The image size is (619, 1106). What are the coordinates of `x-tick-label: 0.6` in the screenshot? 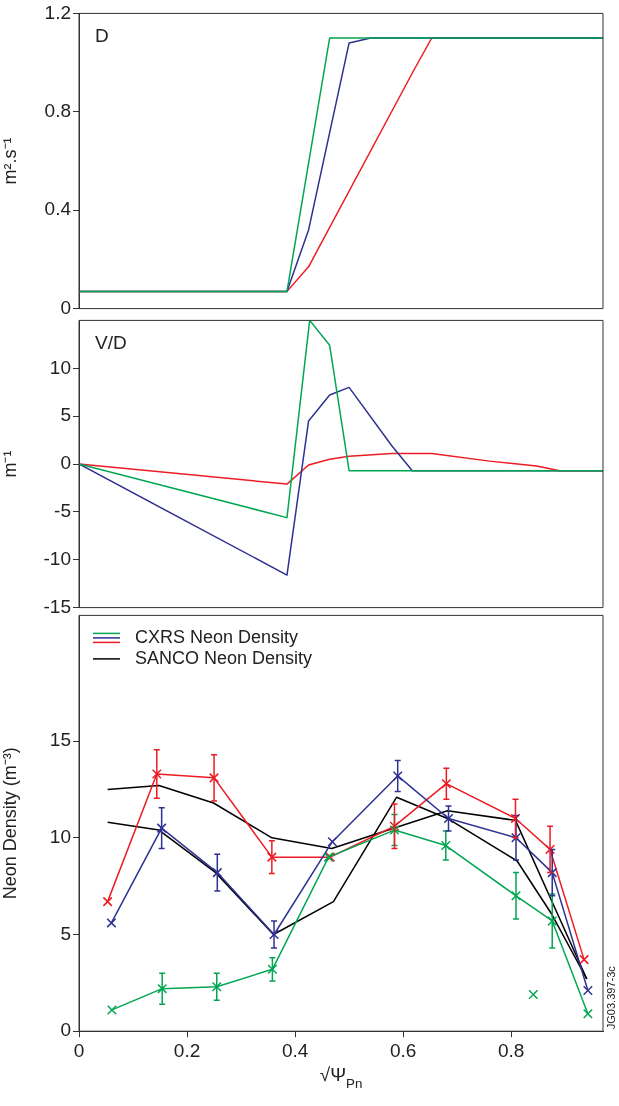 It's located at (403, 1050).